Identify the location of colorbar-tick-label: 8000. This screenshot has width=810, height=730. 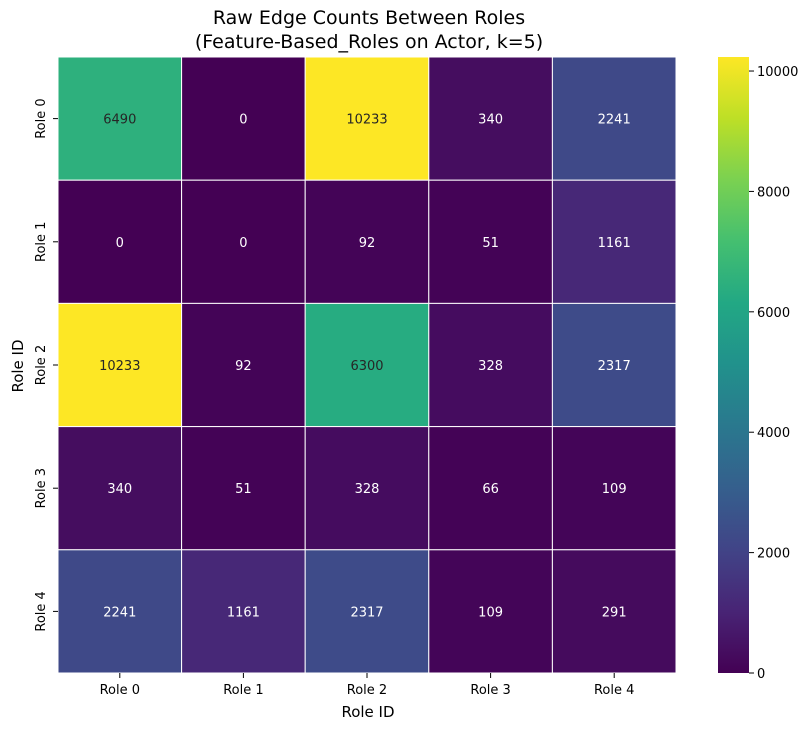
(773, 192).